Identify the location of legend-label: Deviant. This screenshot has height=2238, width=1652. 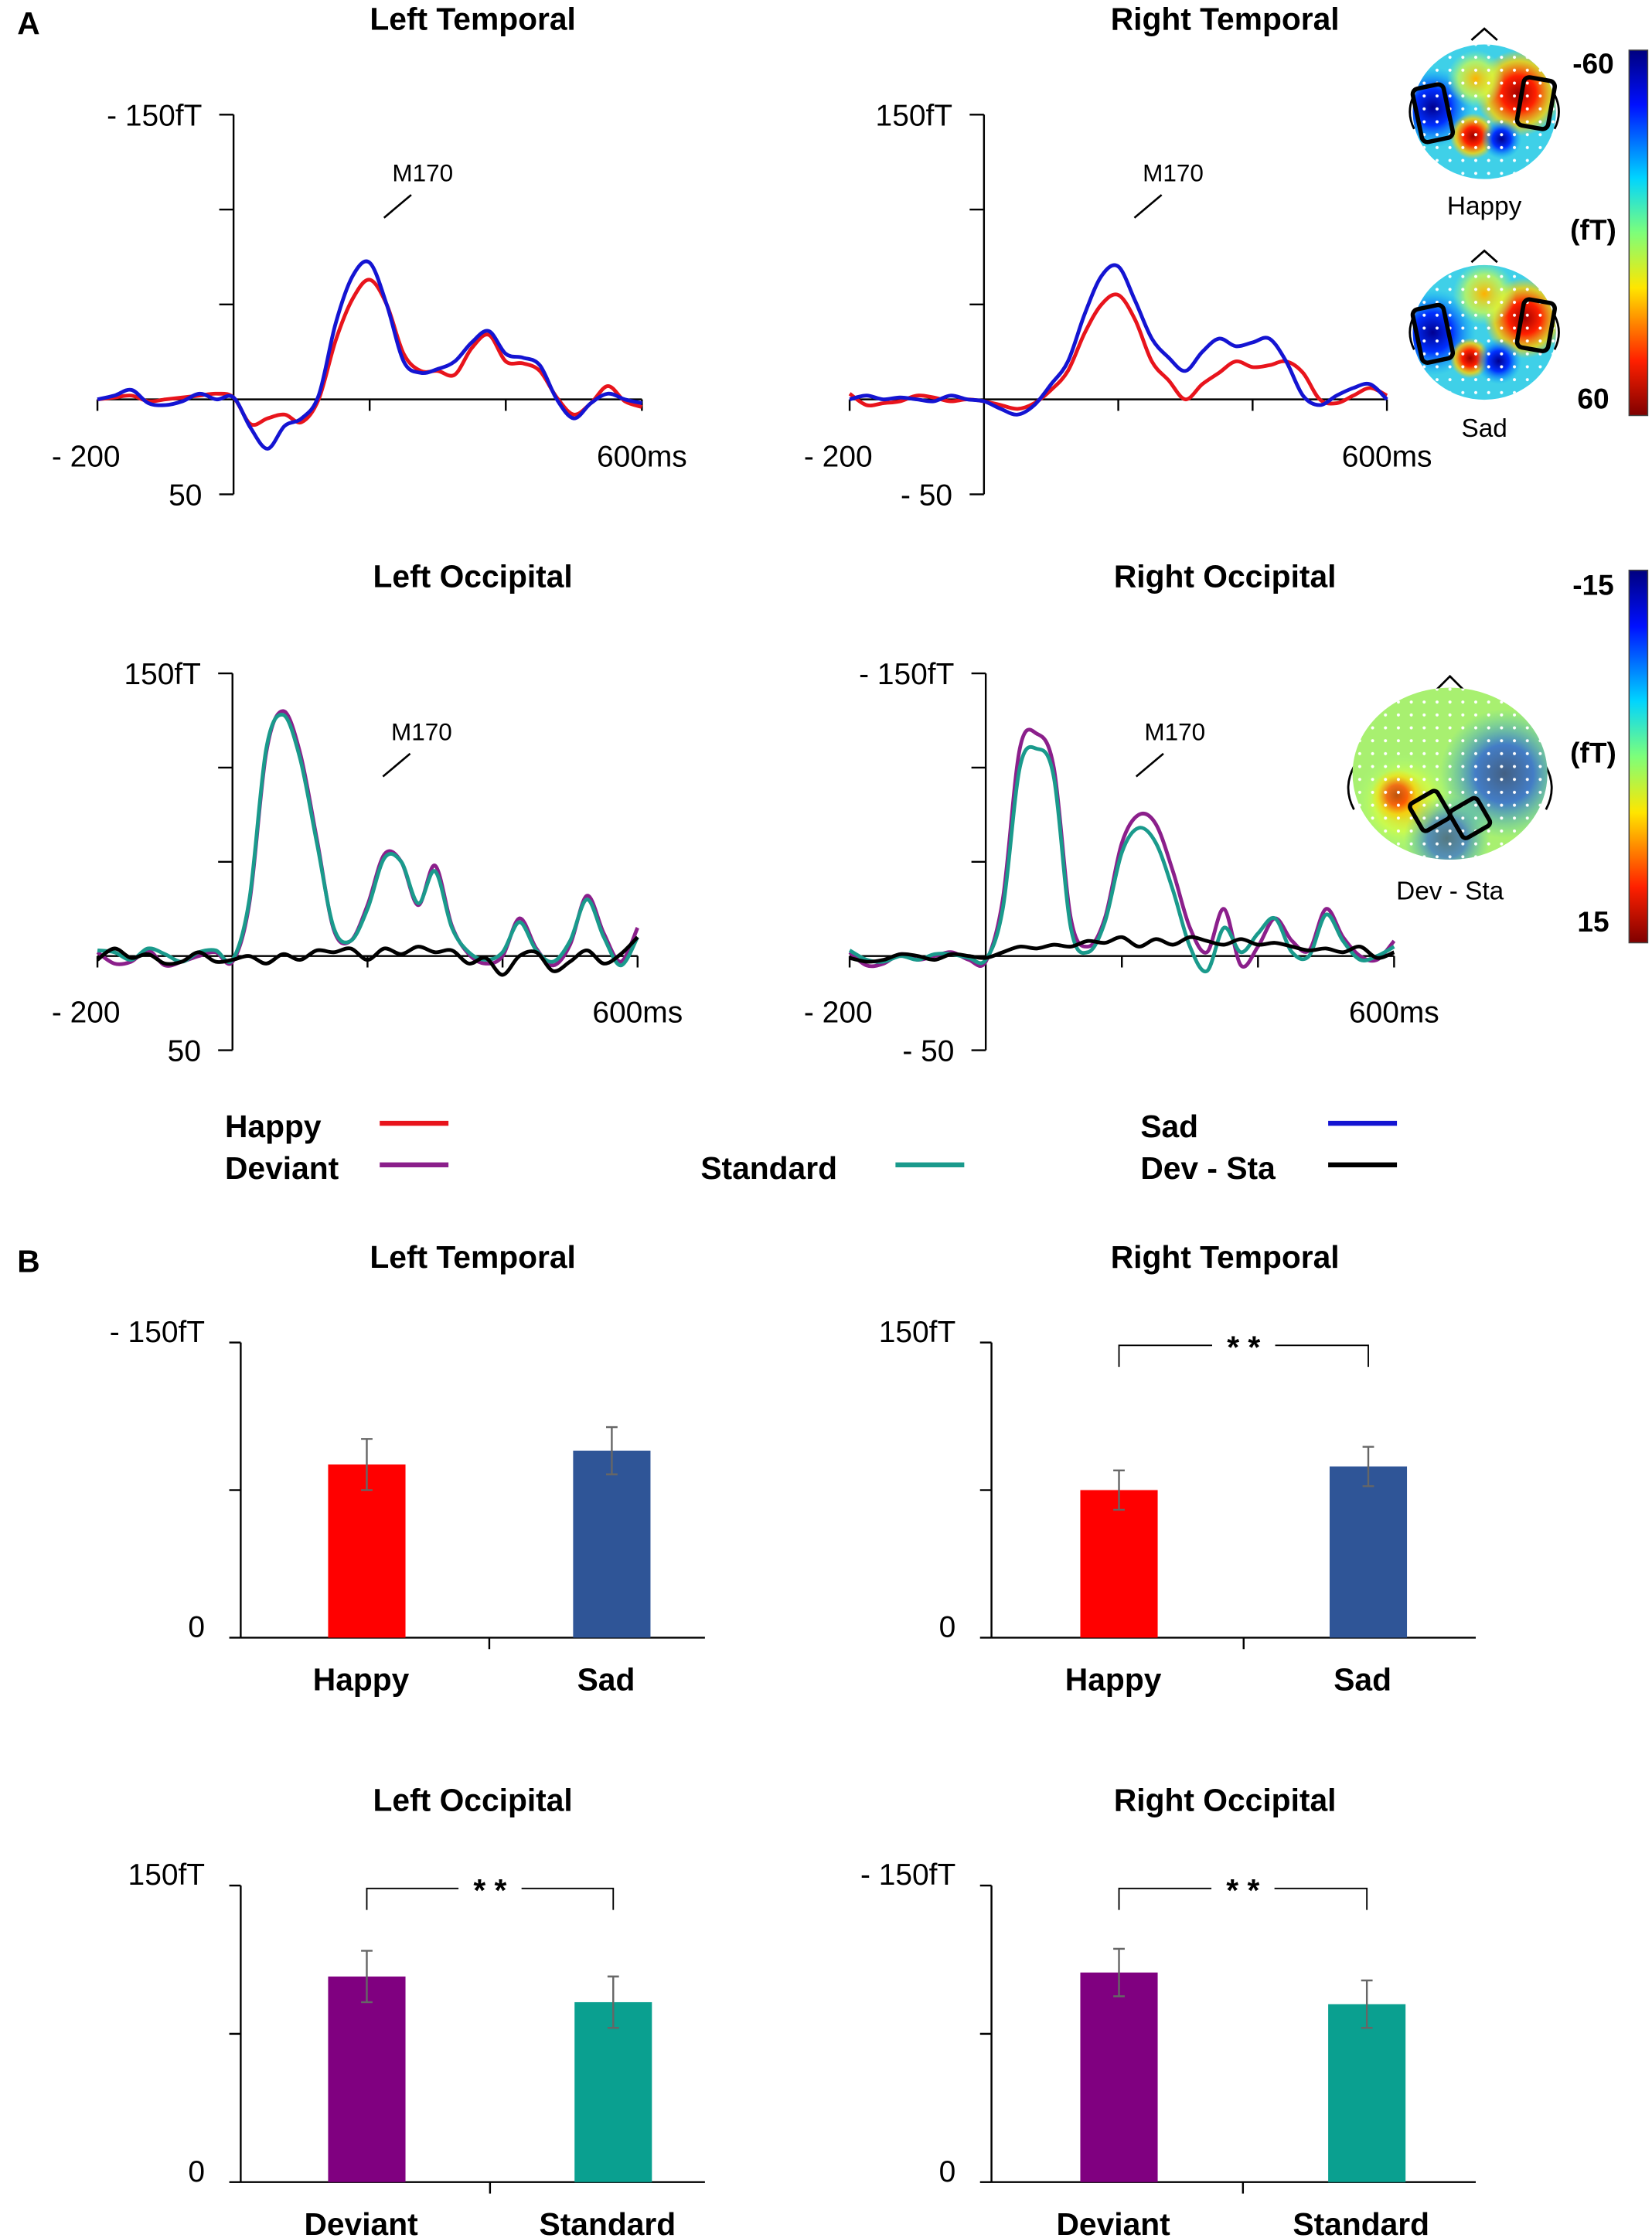
(282, 1168).